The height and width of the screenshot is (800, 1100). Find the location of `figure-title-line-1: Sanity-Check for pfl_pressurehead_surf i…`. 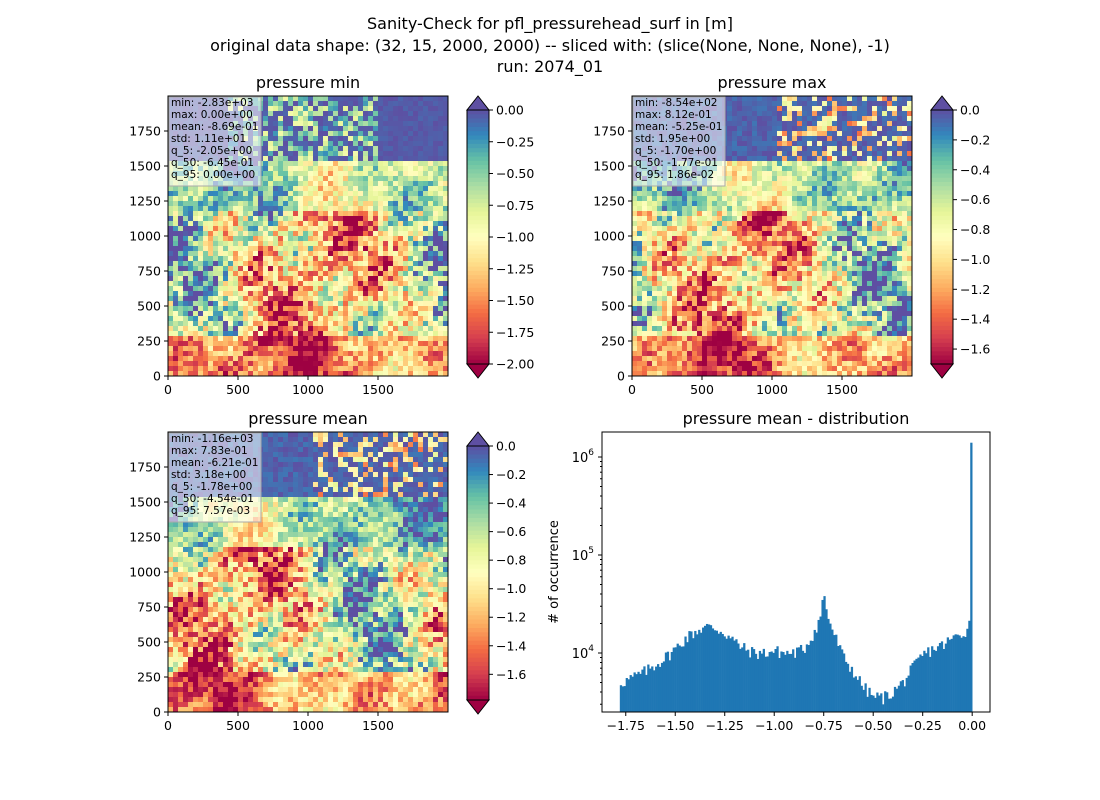

figure-title-line-1: Sanity-Check for pfl_pressurehead_surf i… is located at coordinates (550, 23).